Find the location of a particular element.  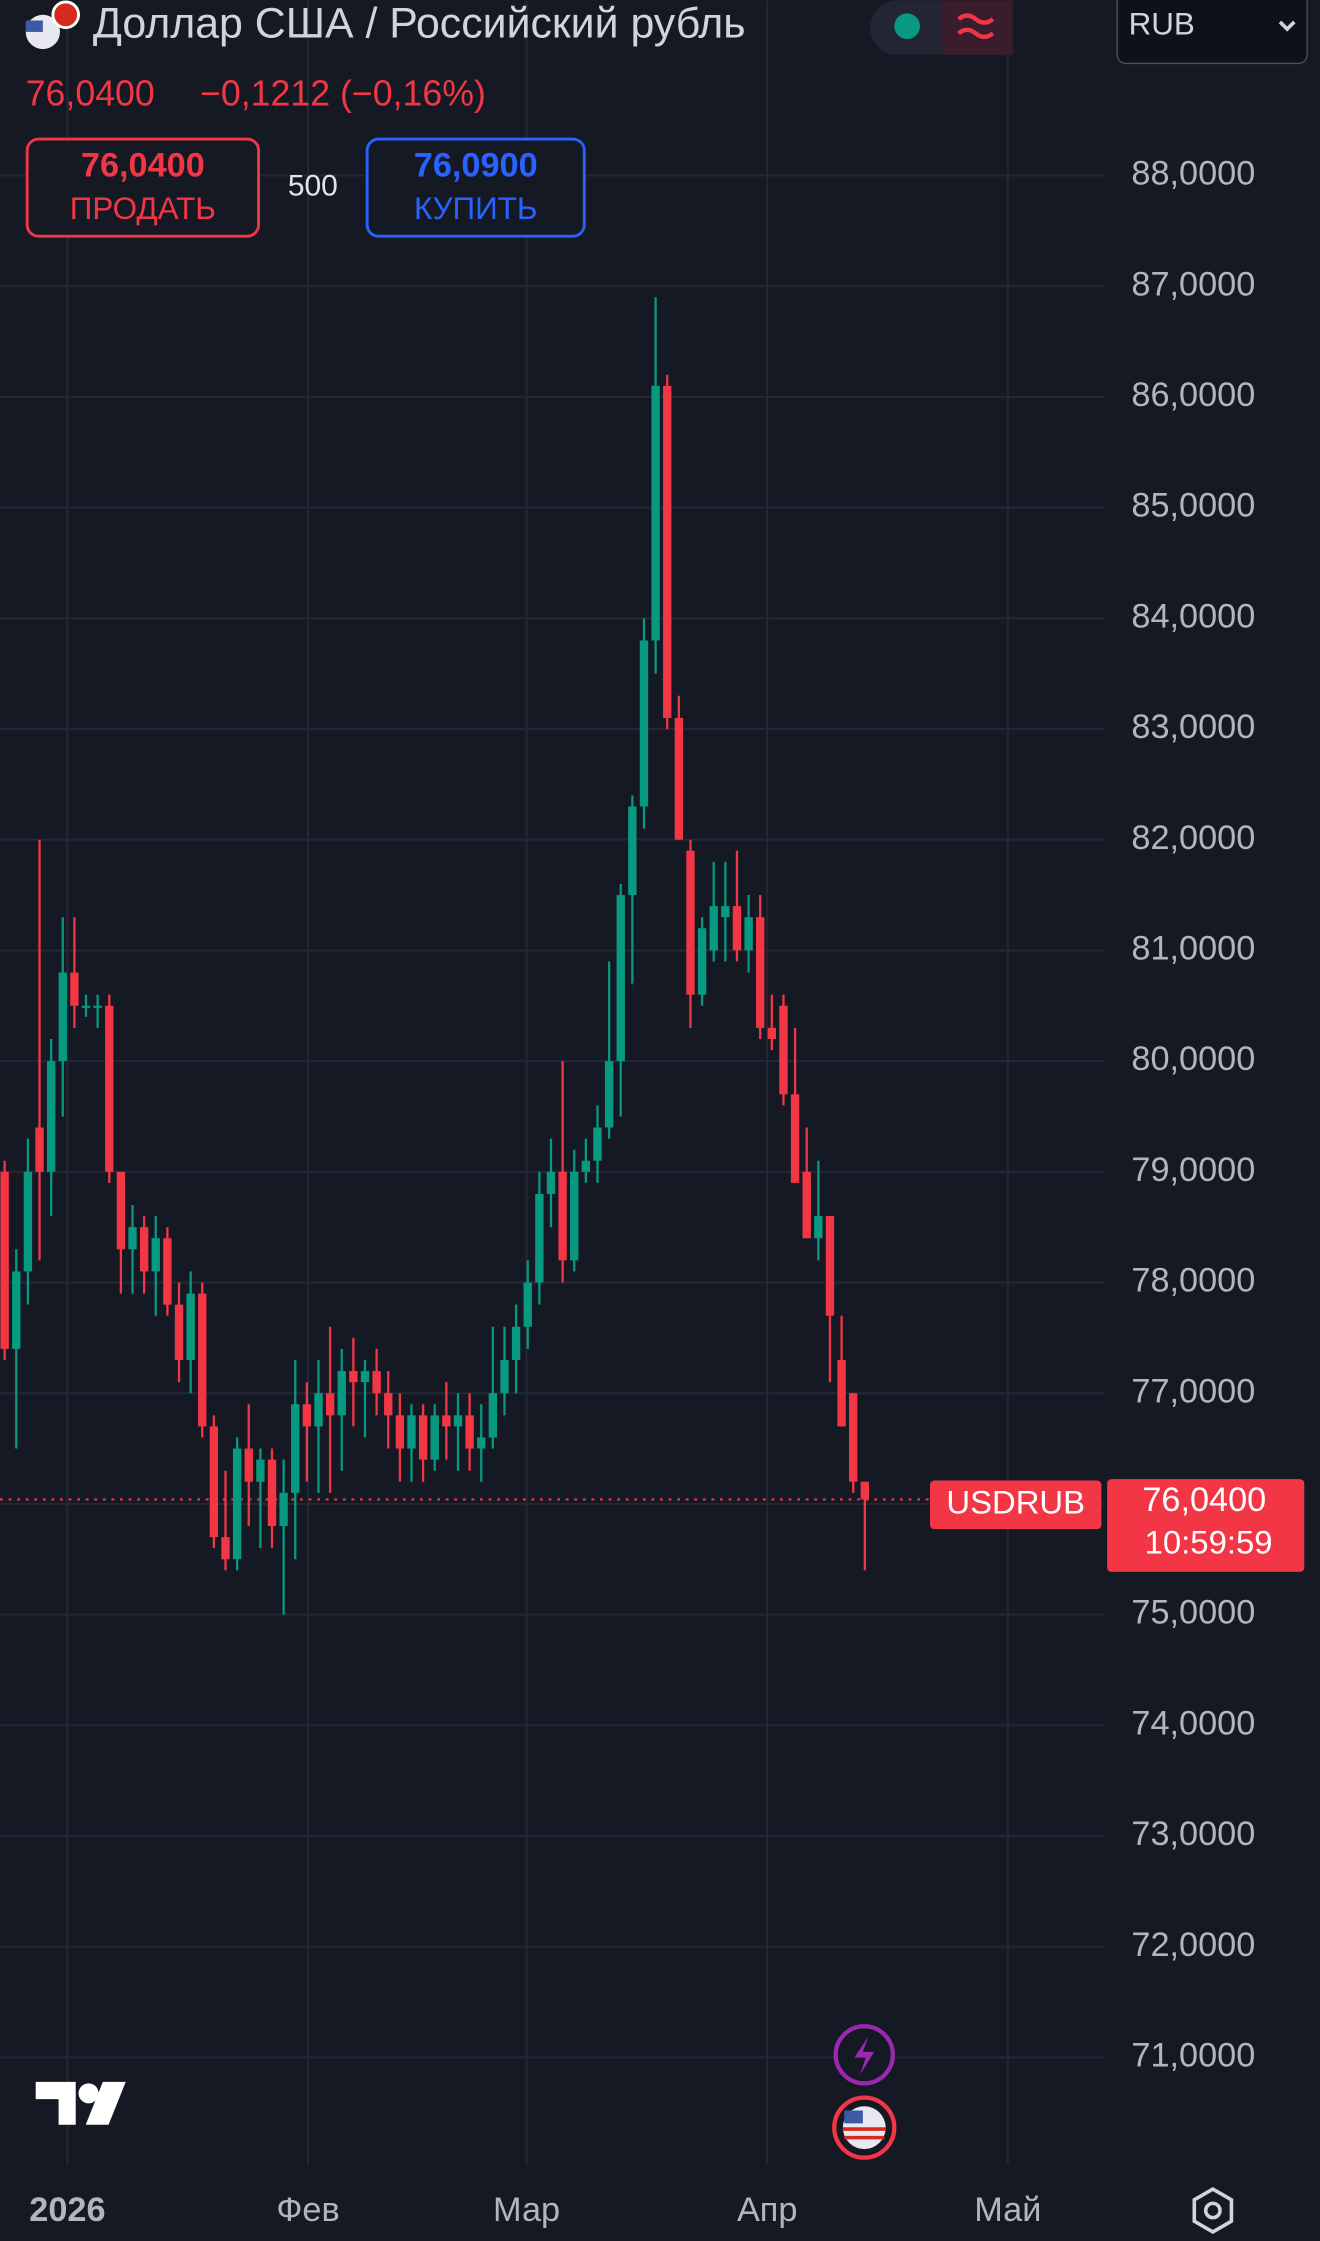

buy-button is located at coordinates (475, 187).